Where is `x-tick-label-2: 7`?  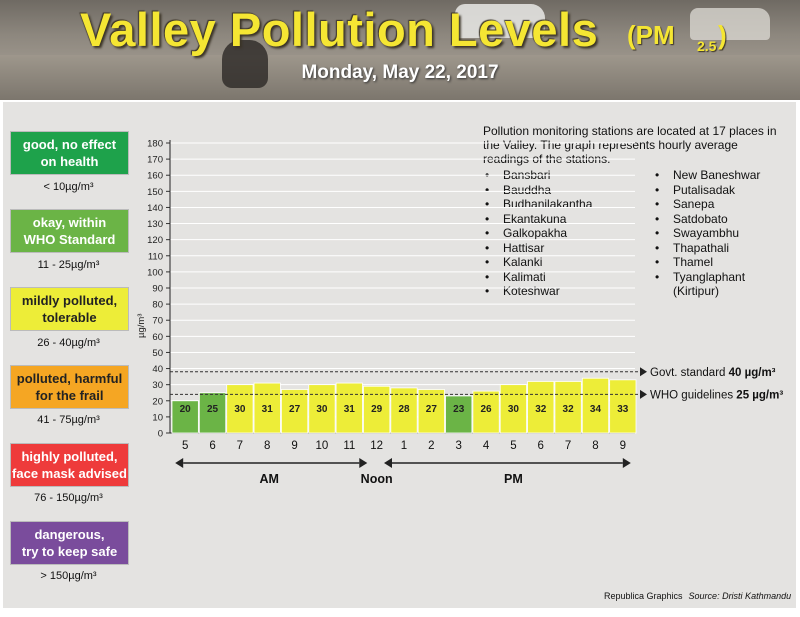
x-tick-label-2: 7 is located at coordinates (240, 446).